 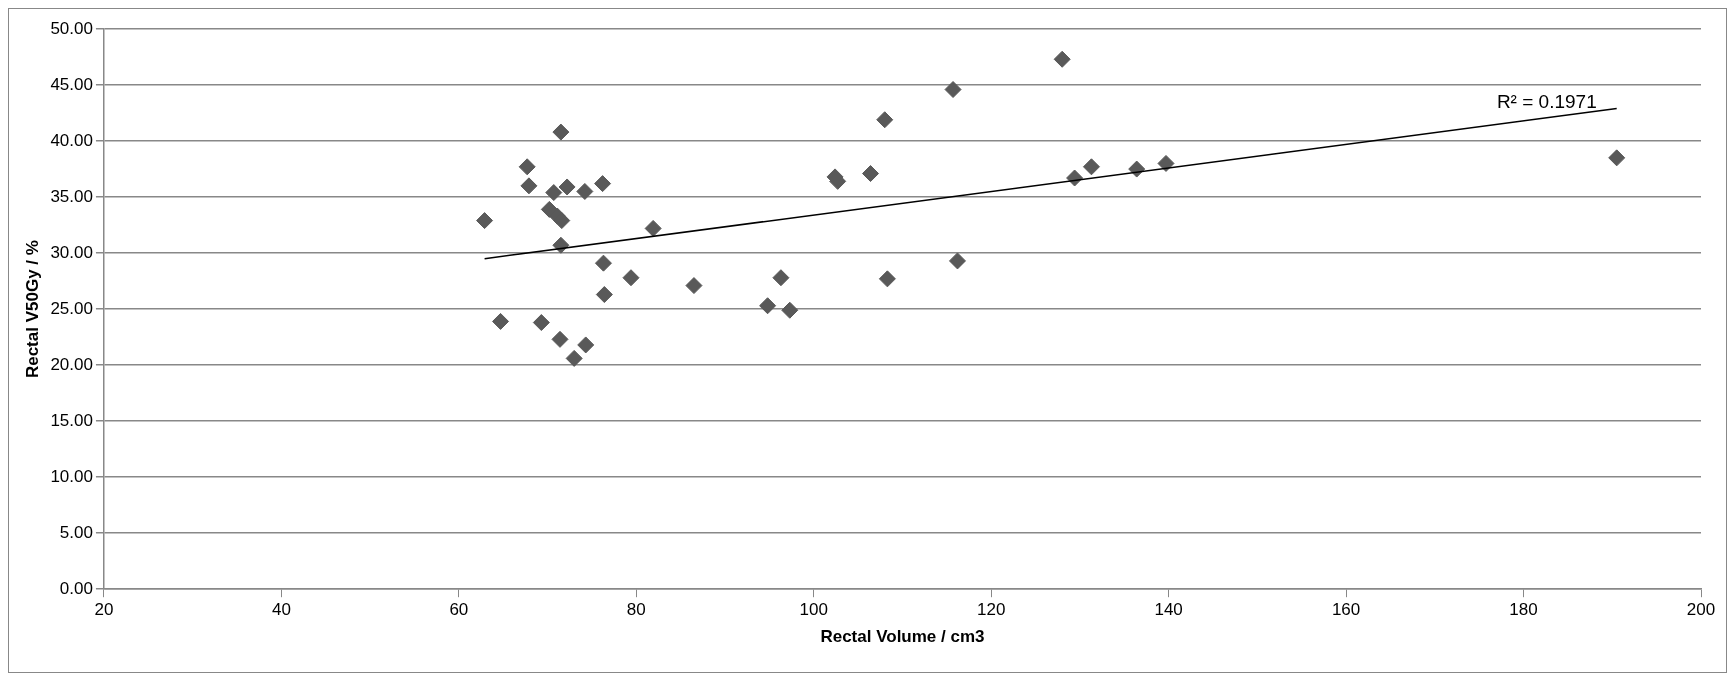 I want to click on y-tick-label: 0.00, so click(x=76, y=588).